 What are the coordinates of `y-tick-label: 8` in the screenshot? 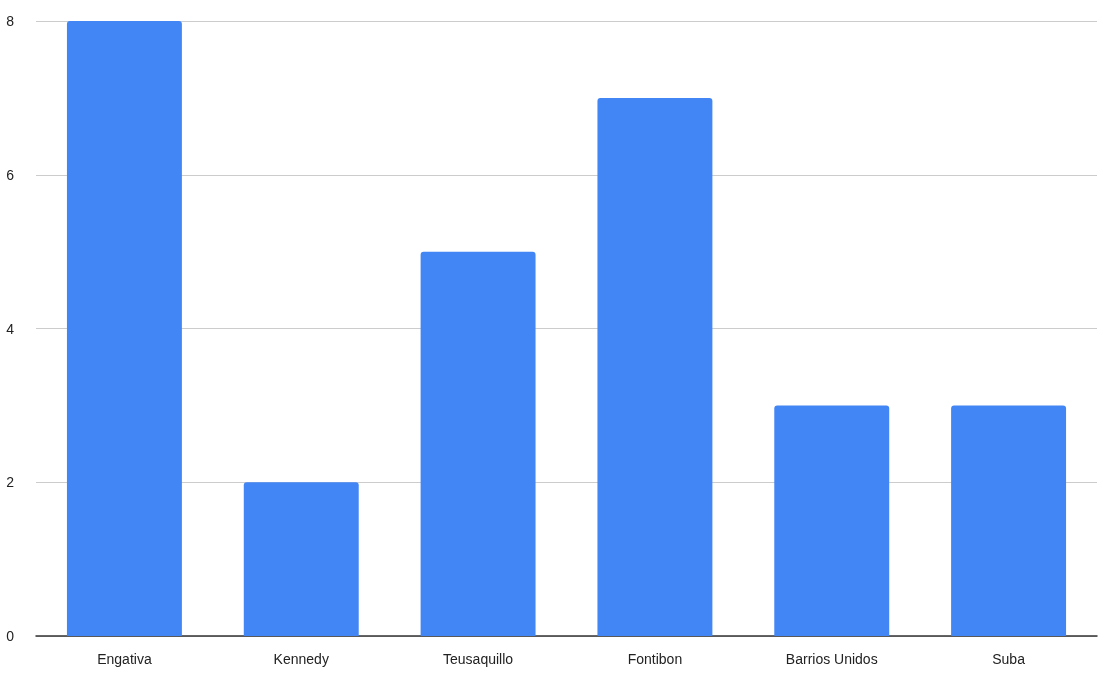 It's located at (10, 21).